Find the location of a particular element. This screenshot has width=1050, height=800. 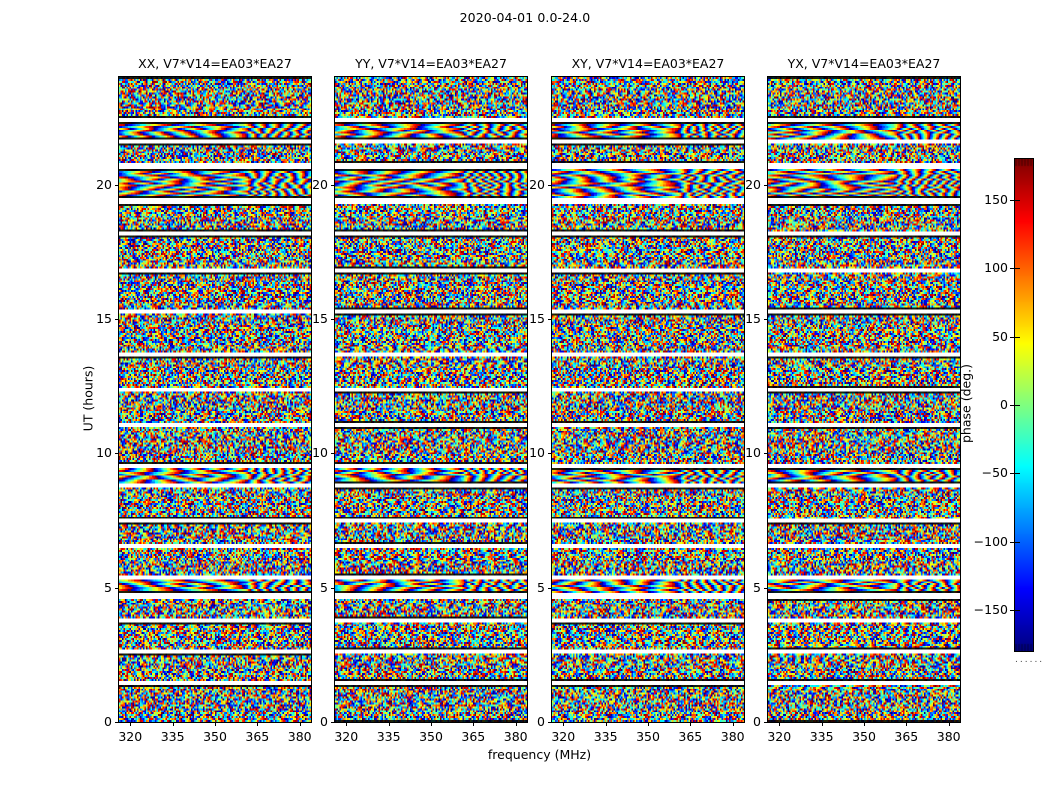

colorbar-gradient is located at coordinates (1024, 405).